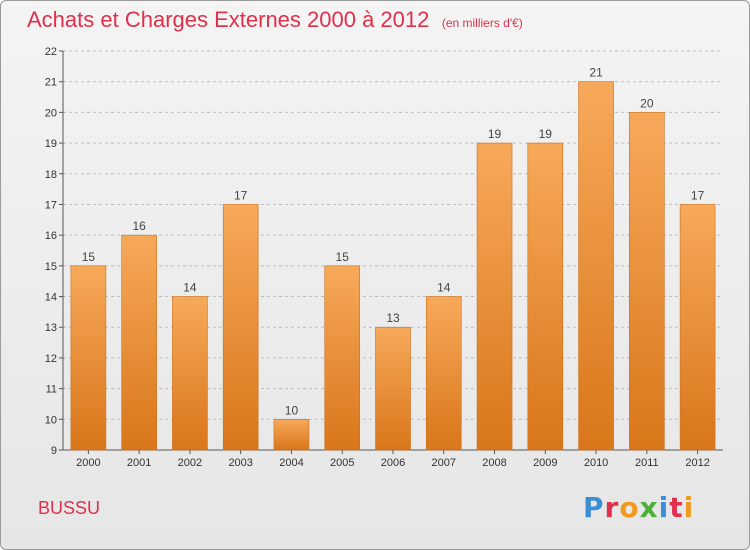 This screenshot has width=750, height=550. I want to click on city-label: BUSSU, so click(69, 508).